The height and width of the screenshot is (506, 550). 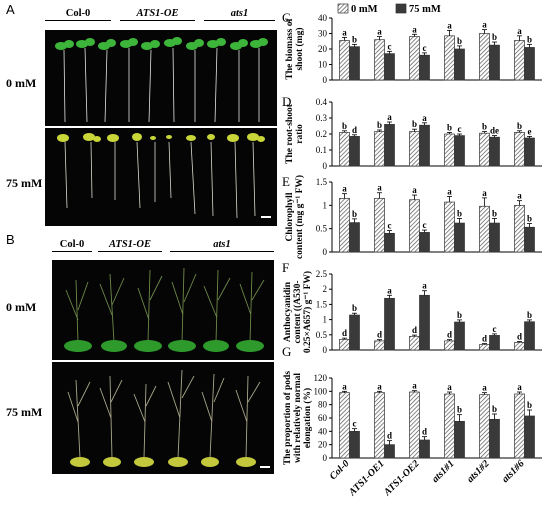 What do you see at coordinates (325, 289) in the screenshot?
I see `y-tick-label: 2` at bounding box center [325, 289].